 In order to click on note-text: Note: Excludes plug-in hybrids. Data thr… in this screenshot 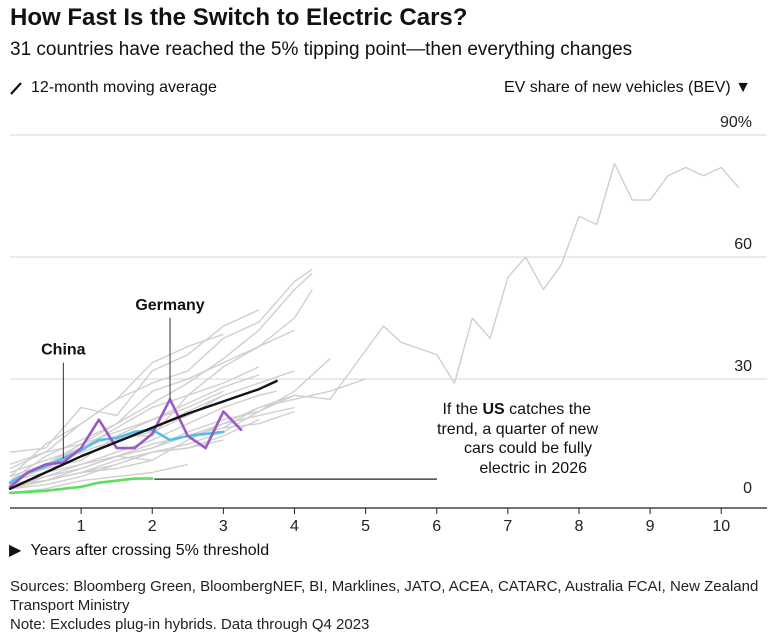, I will do `click(190, 624)`.